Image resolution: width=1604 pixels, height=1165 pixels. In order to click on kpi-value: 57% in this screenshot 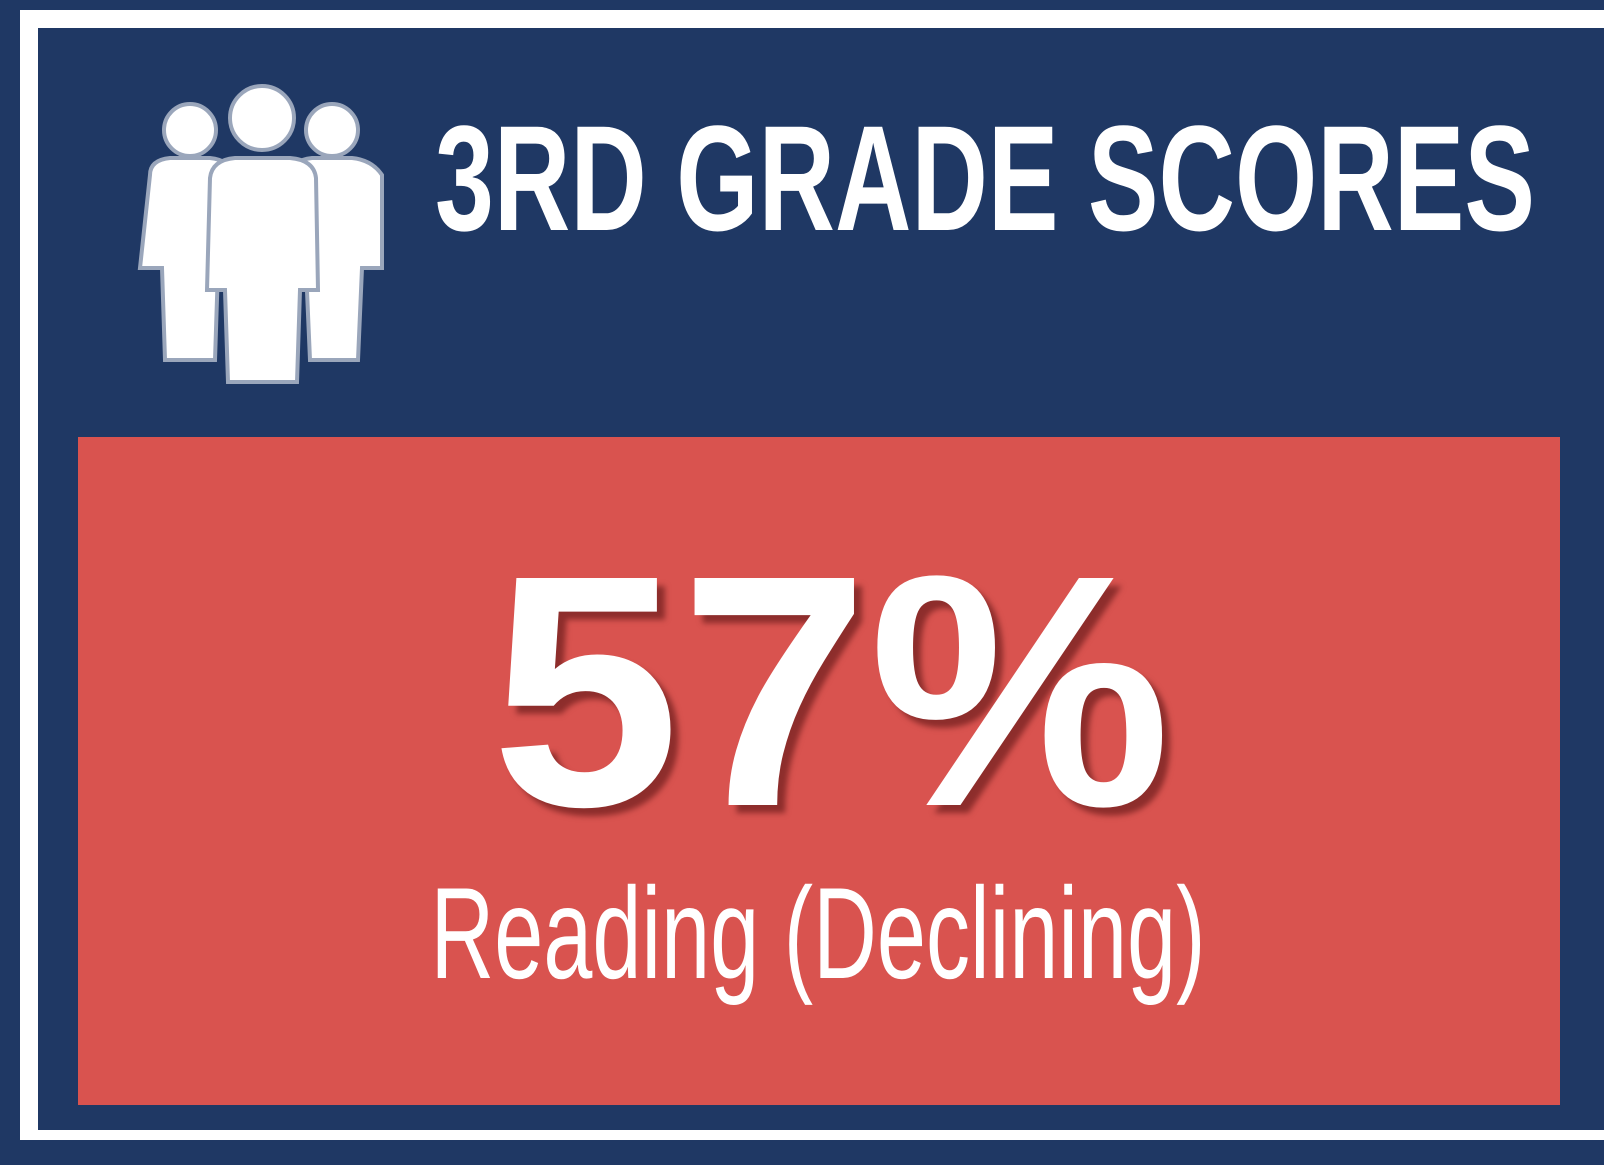, I will do `click(831, 690)`.